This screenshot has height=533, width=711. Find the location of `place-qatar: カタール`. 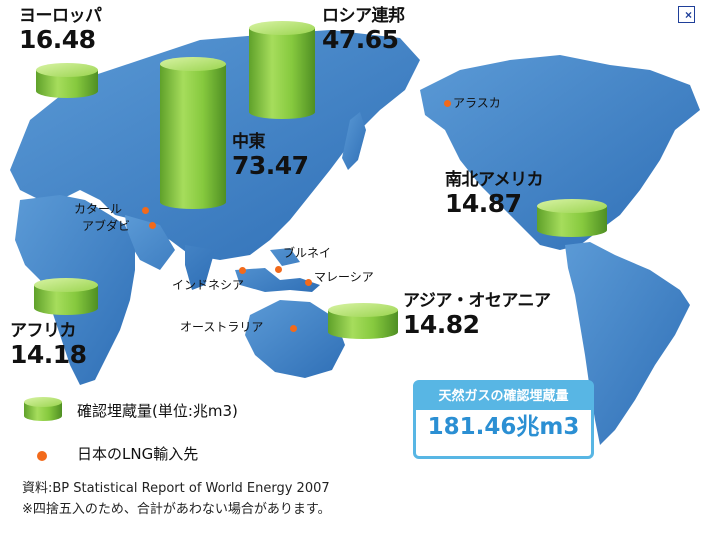

place-qatar: カタール is located at coordinates (98, 209).